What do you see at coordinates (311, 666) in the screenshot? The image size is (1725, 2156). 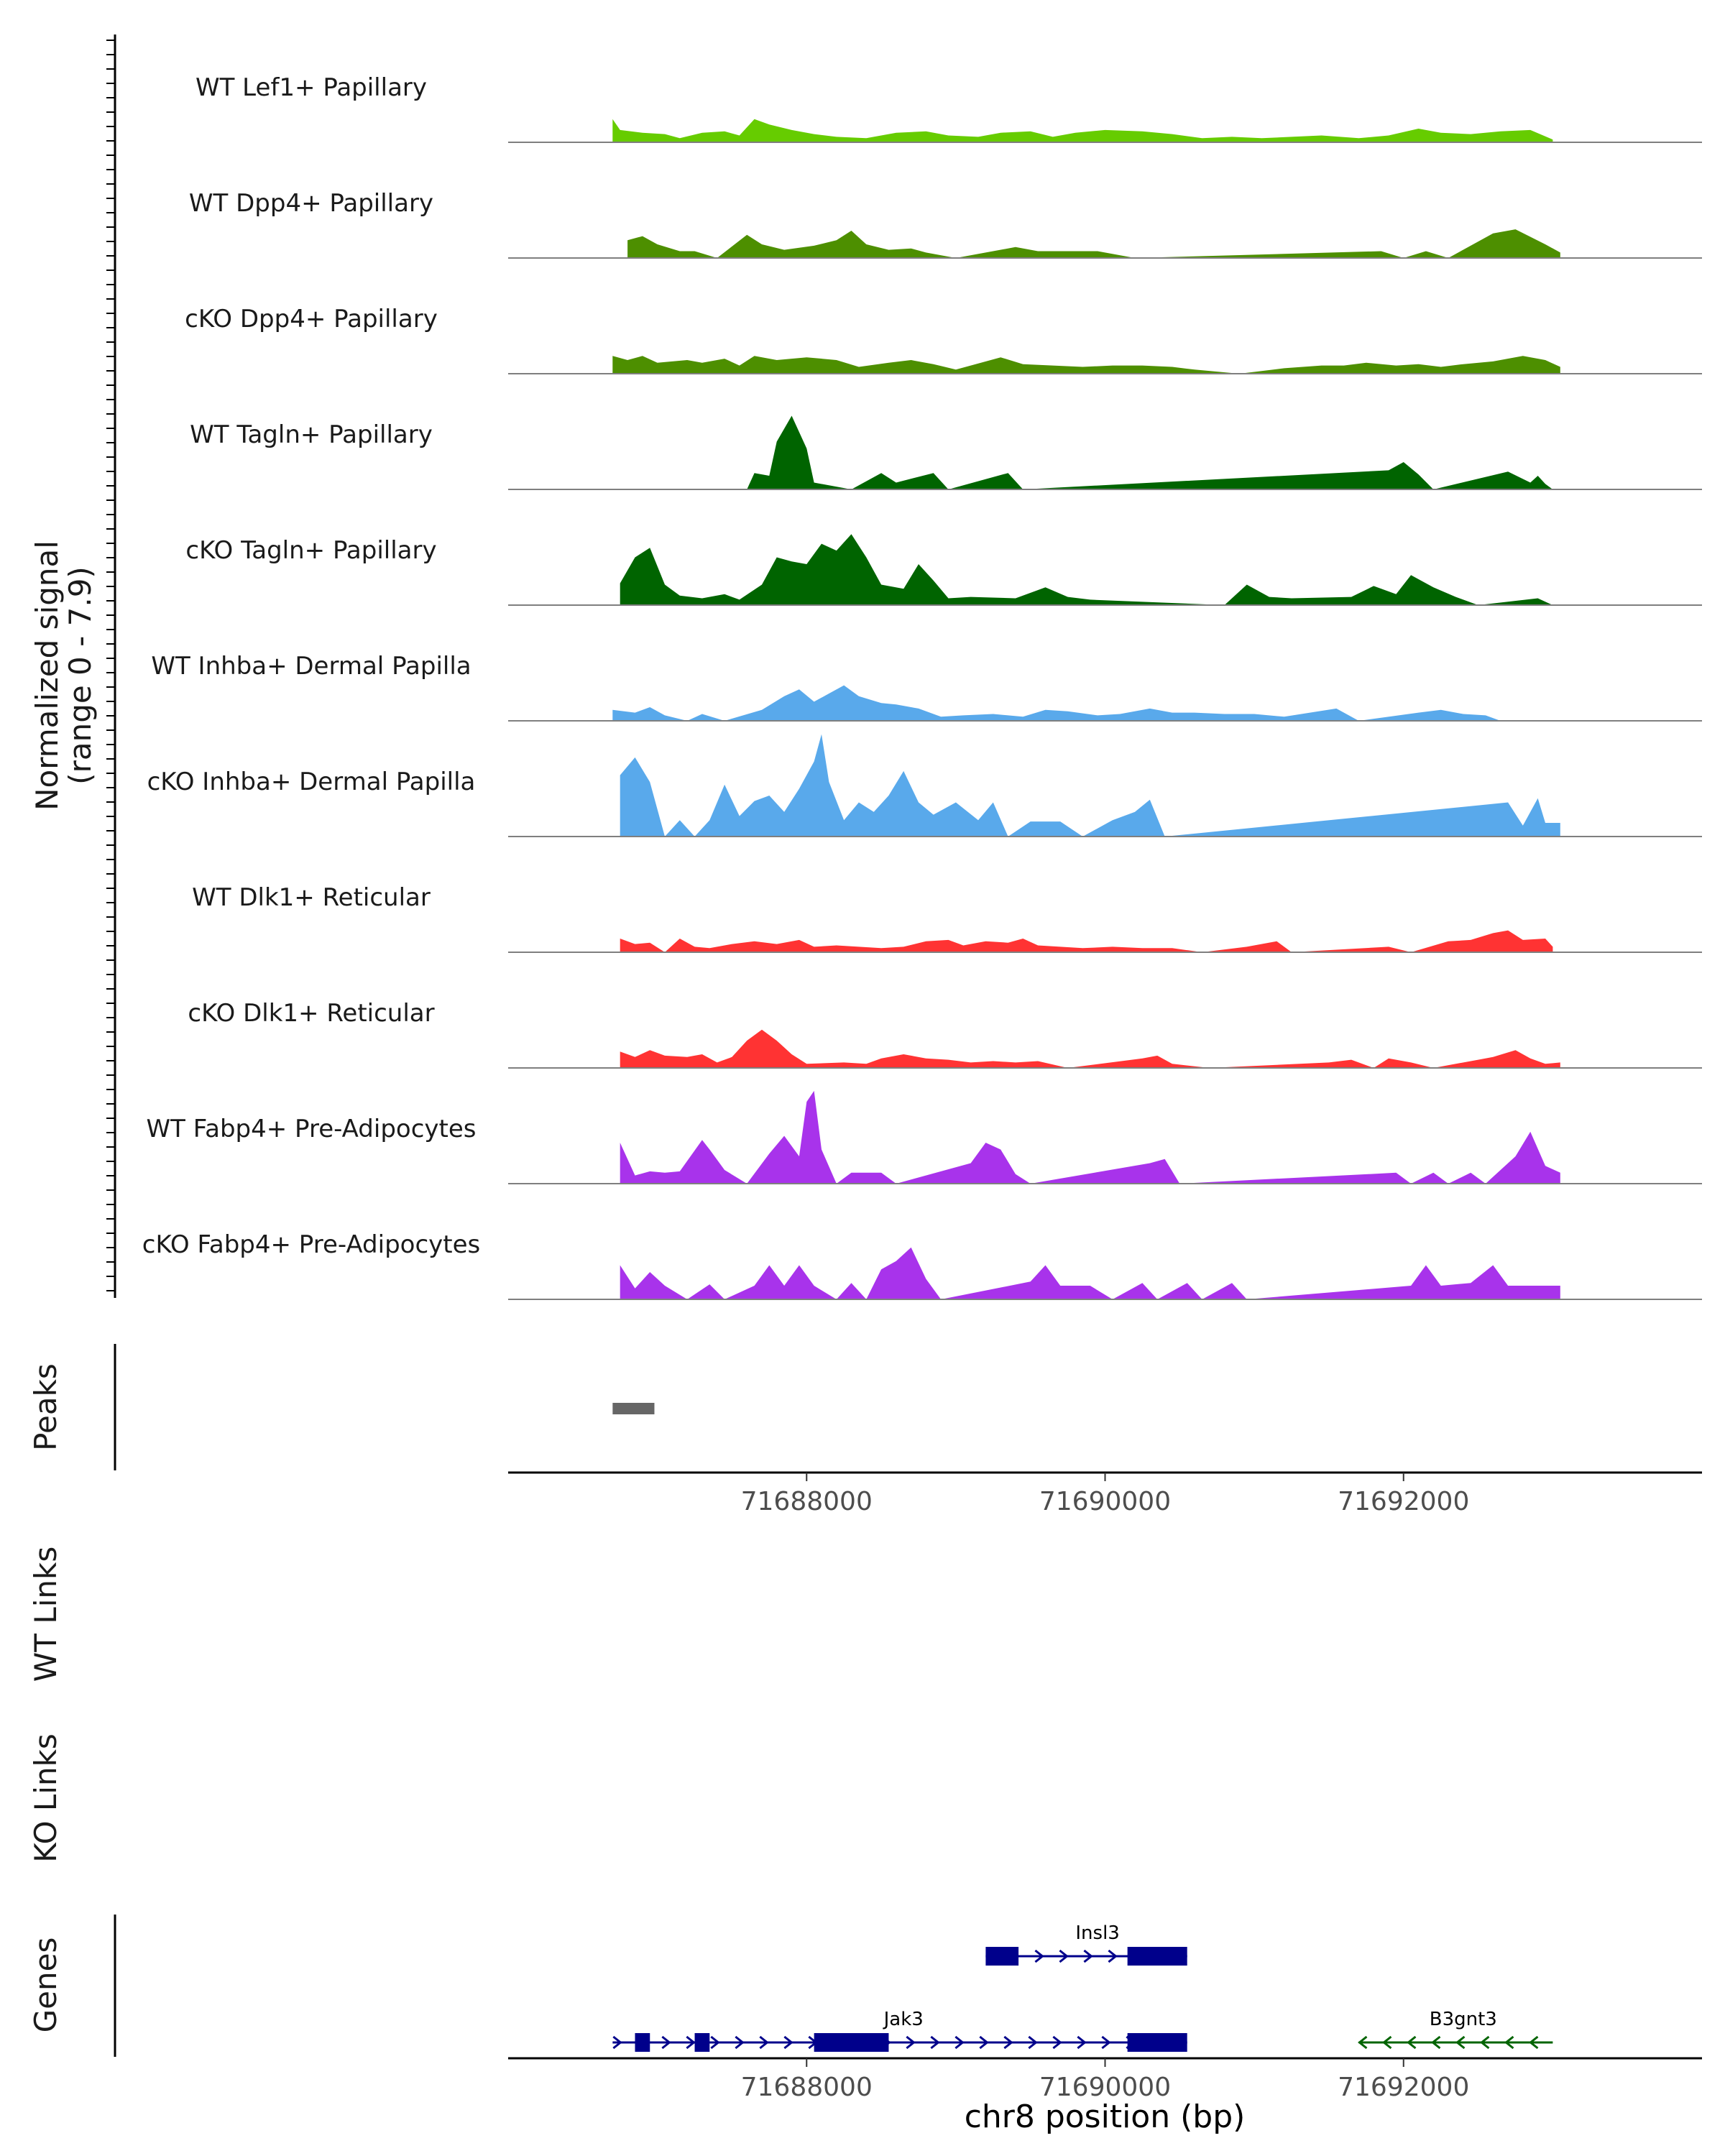 I see `track-label: WT Inhba+ Dermal Papilla` at bounding box center [311, 666].